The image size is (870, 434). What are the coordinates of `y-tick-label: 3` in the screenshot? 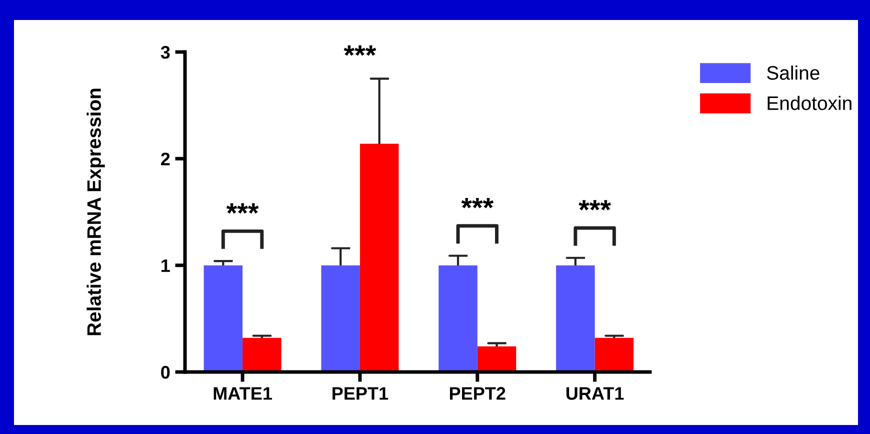 It's located at (165, 52).